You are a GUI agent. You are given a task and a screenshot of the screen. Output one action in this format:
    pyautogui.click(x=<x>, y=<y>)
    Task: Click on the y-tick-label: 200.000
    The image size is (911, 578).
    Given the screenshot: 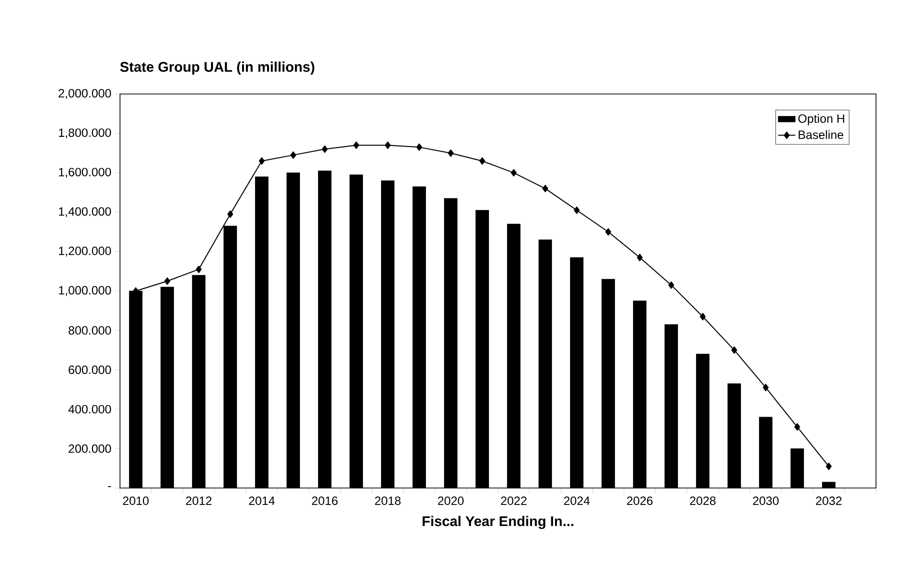 What is the action you would take?
    pyautogui.click(x=90, y=448)
    